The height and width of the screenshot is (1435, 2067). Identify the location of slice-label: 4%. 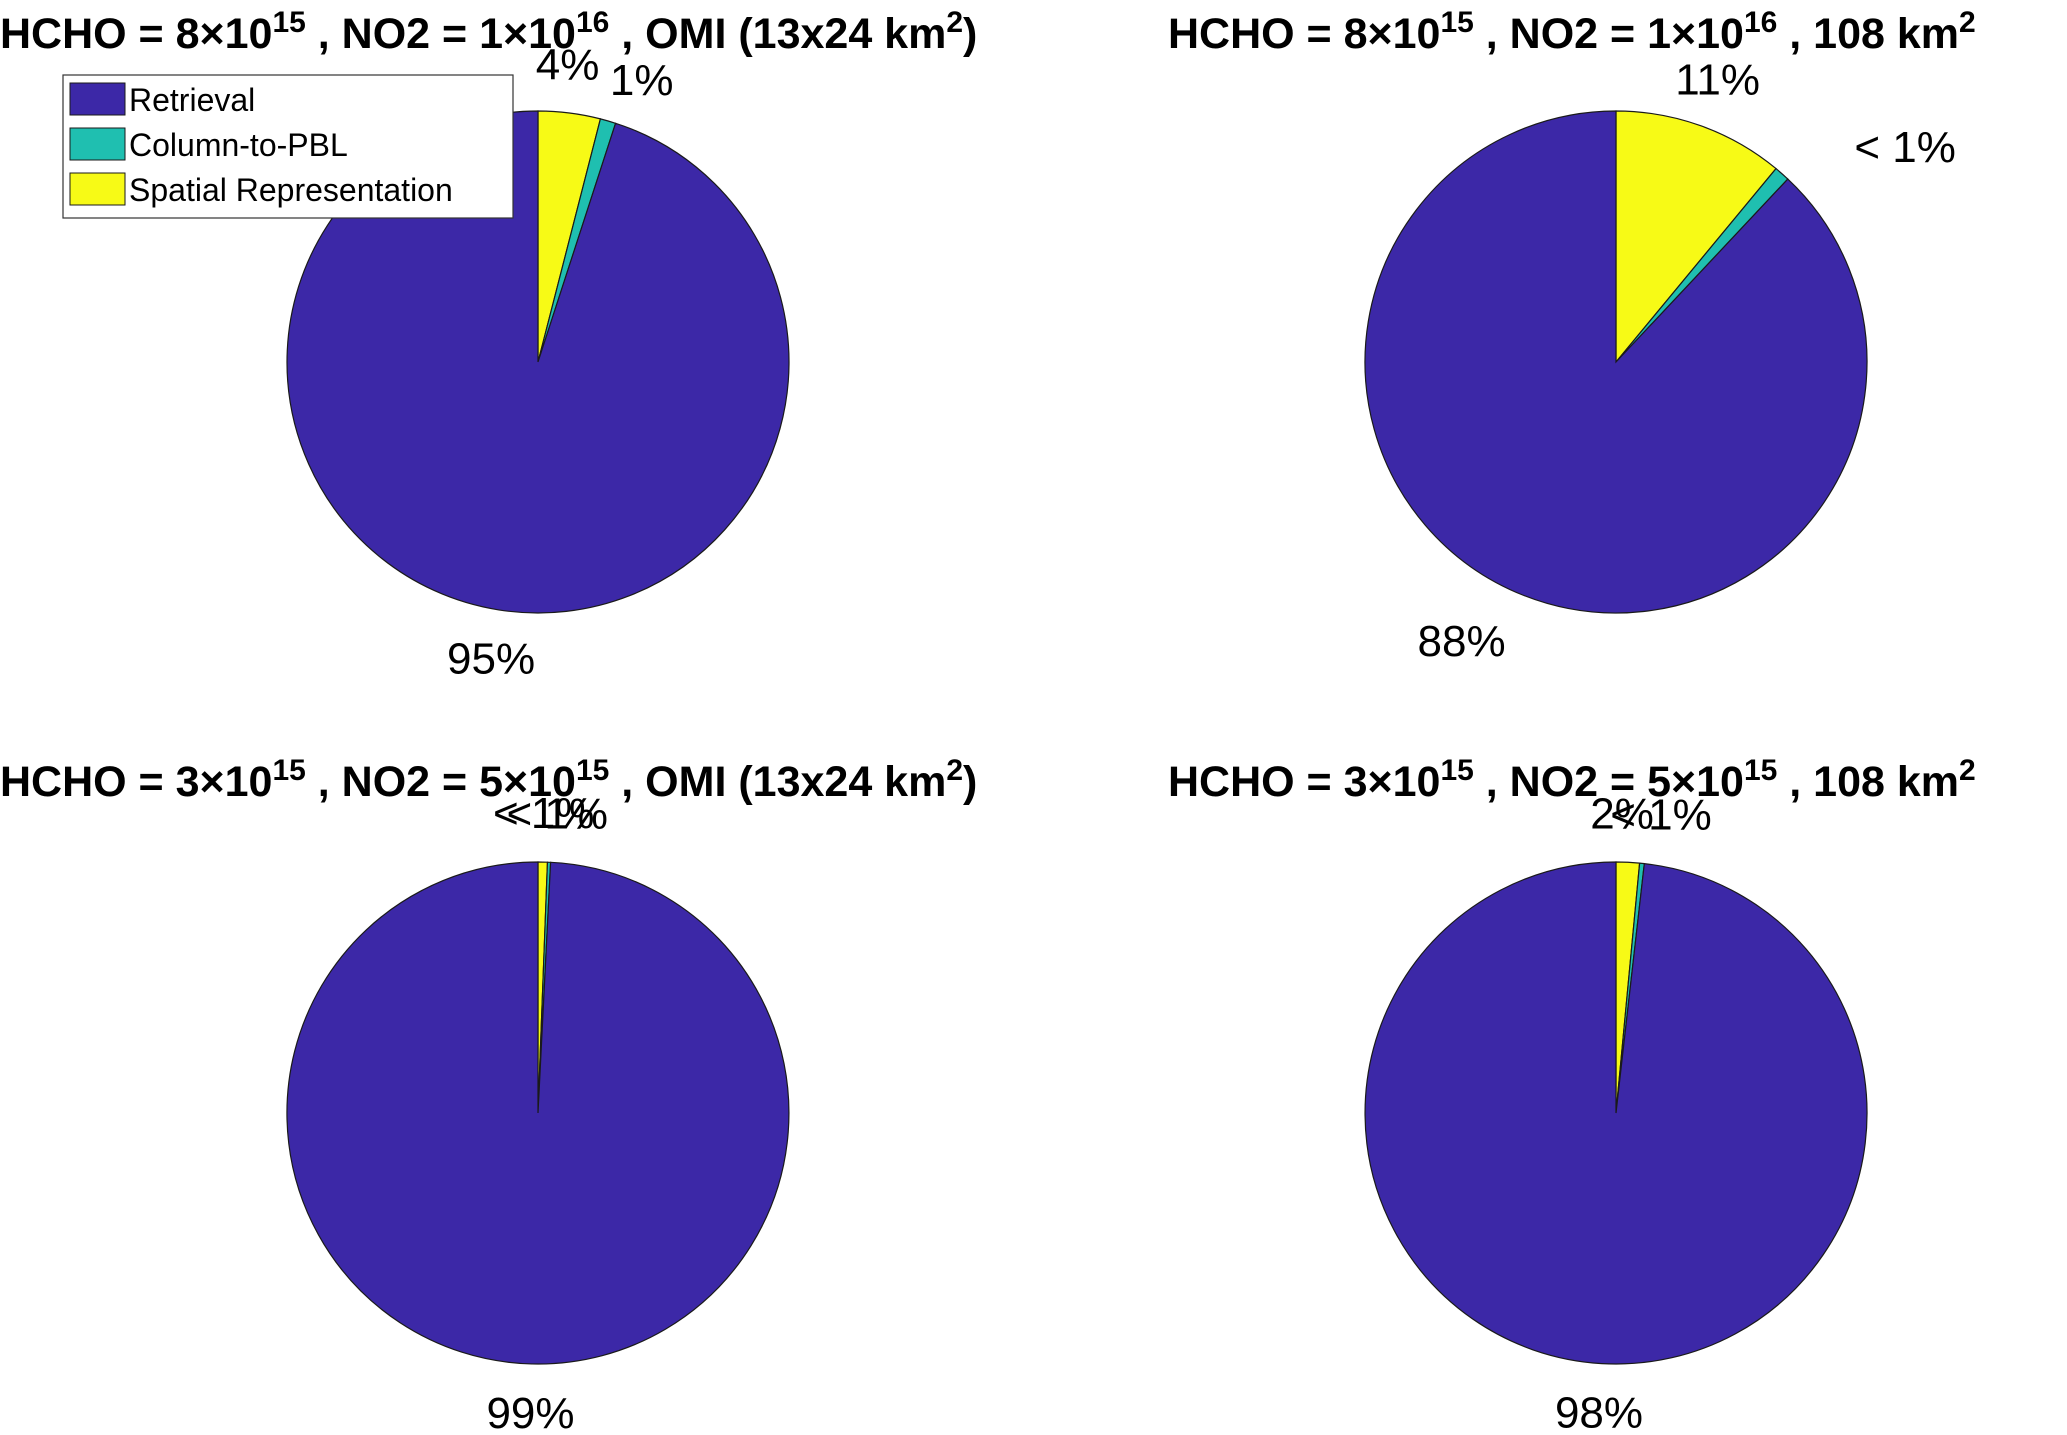
(568, 64).